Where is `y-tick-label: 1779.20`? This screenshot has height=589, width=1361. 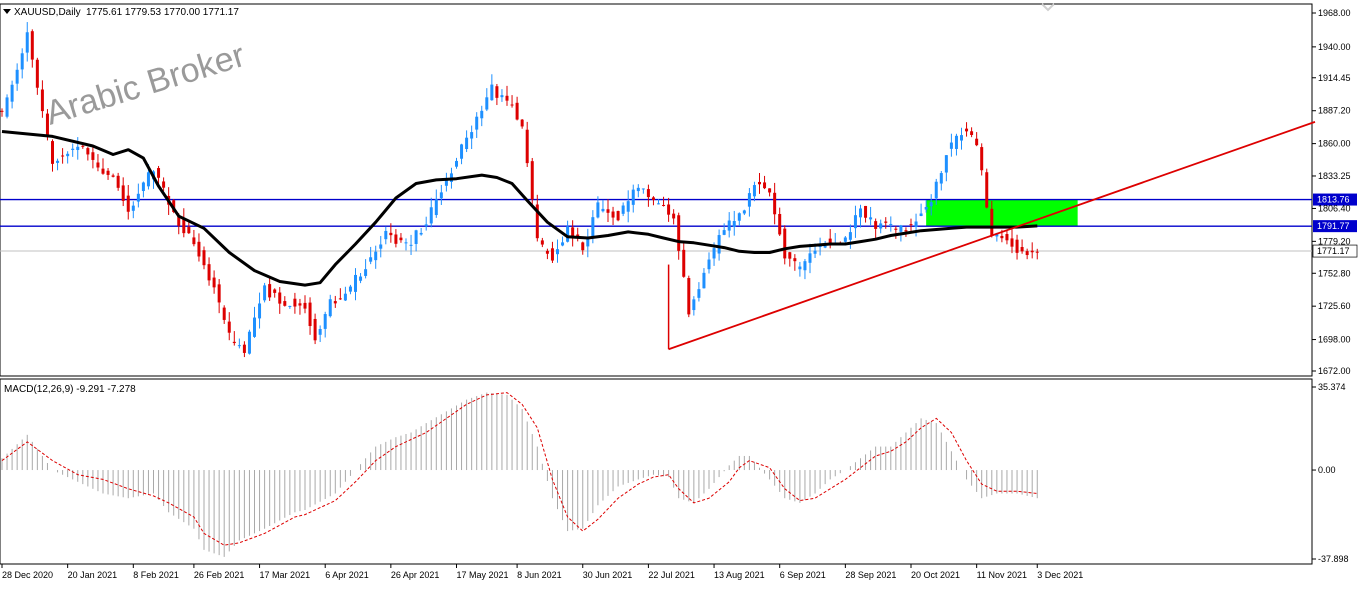
y-tick-label: 1779.20 is located at coordinates (1334, 241).